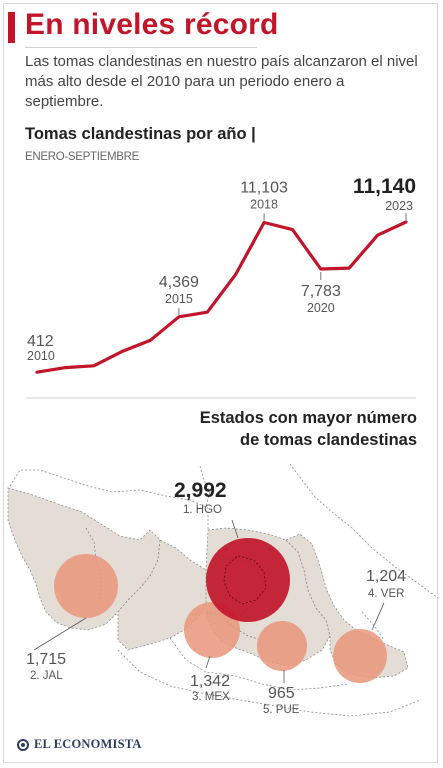 The height and width of the screenshot is (768, 443). What do you see at coordinates (264, 188) in the screenshot?
I see `data-label-value-2018: 11,103` at bounding box center [264, 188].